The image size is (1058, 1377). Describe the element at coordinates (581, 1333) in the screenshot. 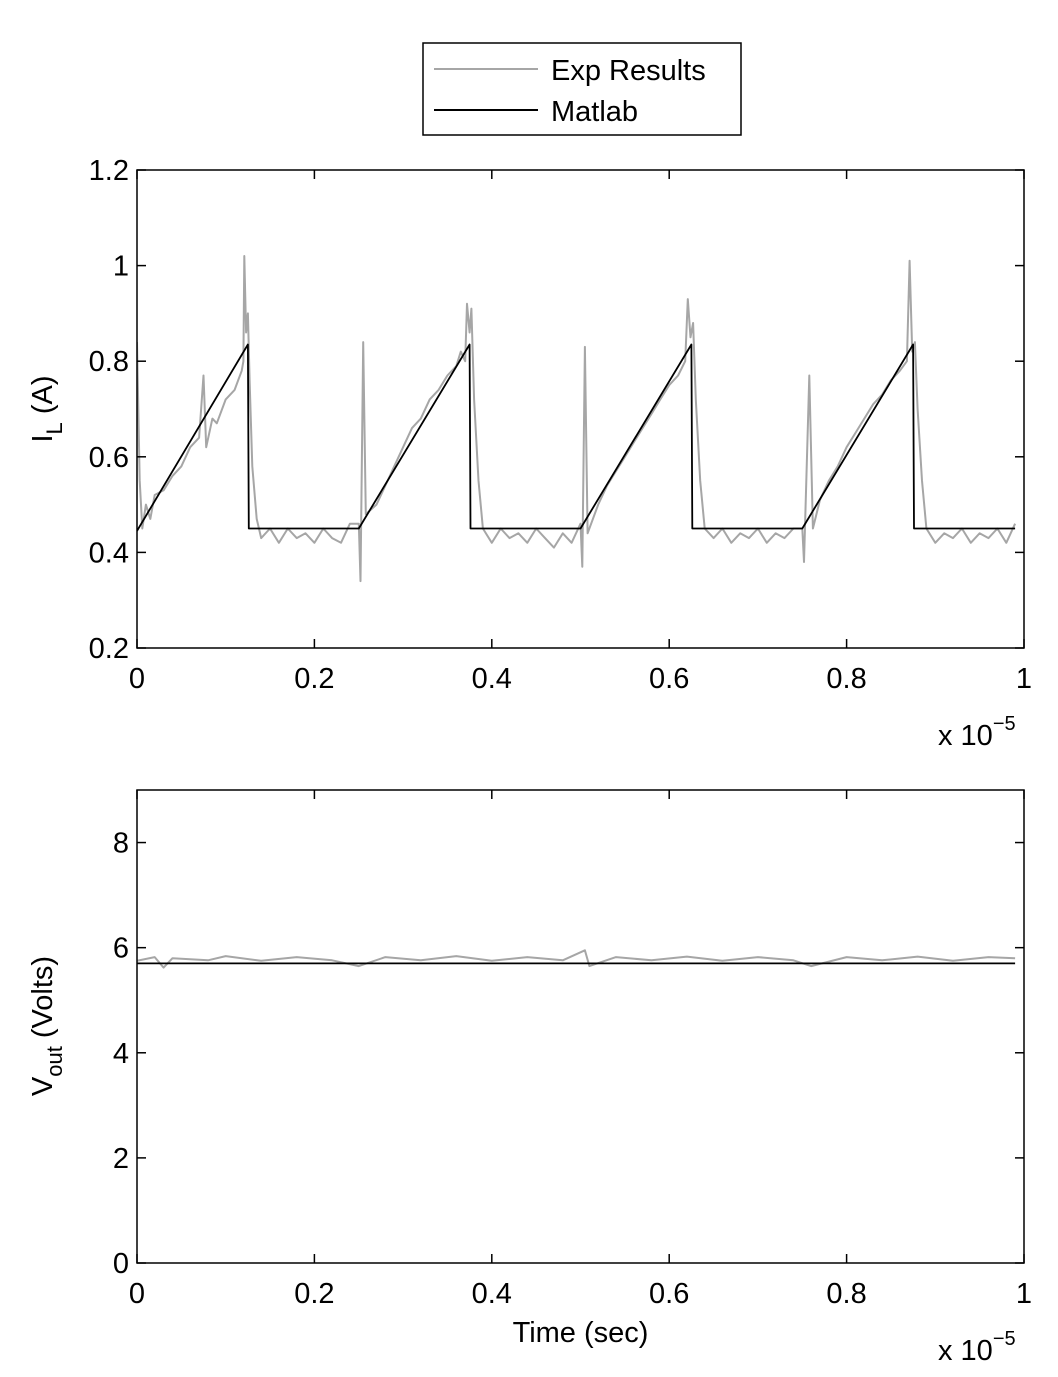

I see `x-axis-label: Time (sec)` at that location.